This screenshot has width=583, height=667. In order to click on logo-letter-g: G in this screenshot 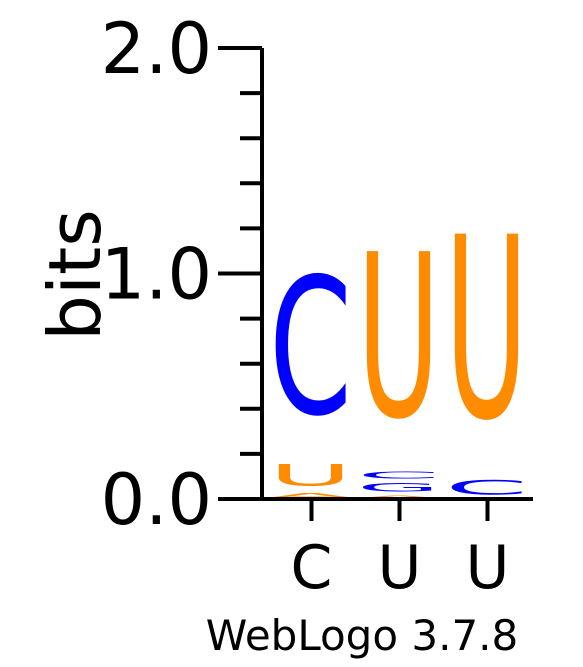, I will do `click(398, 488)`.